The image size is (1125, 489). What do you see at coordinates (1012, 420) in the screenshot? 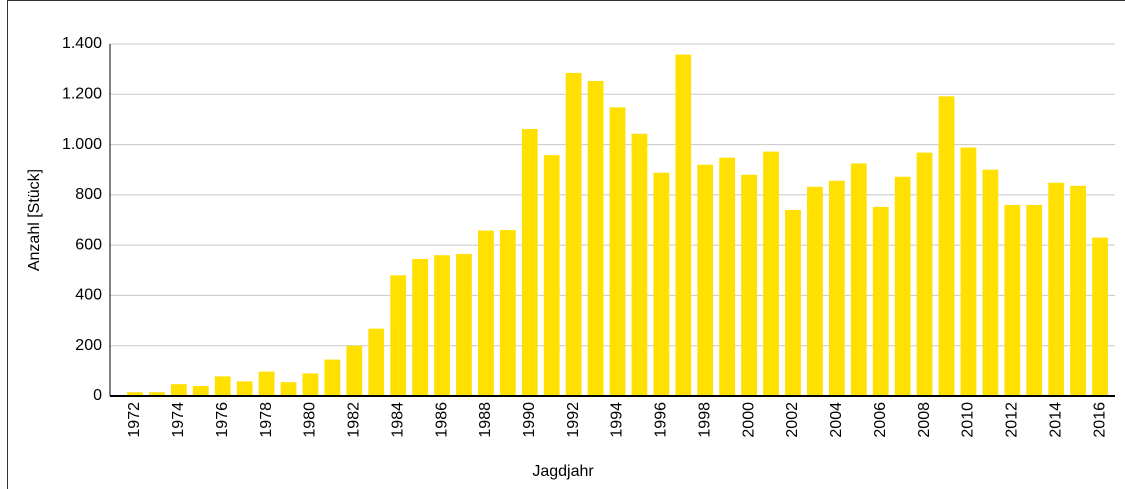
I see `x-tick-label: 2012` at bounding box center [1012, 420].